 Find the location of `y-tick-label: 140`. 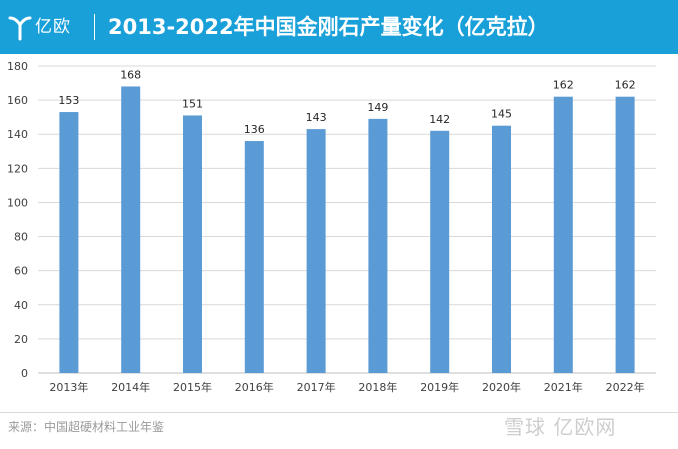

y-tick-label: 140 is located at coordinates (17, 134).